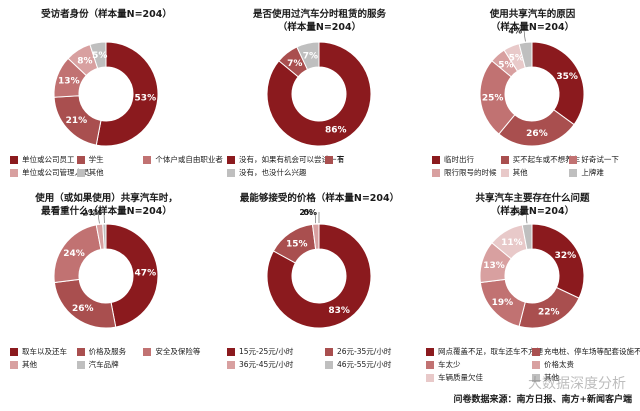 The height and width of the screenshot is (411, 640). I want to click on legend-item: 车太少, so click(443, 364).